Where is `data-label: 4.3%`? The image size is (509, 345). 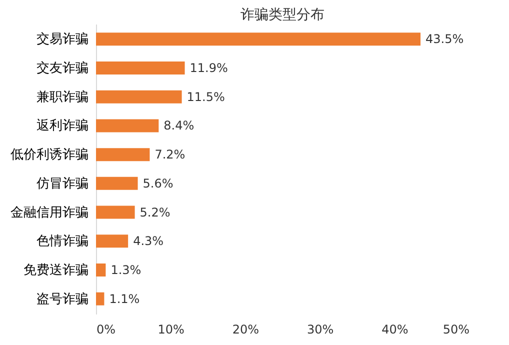
data-label: 4.3% is located at coordinates (148, 241).